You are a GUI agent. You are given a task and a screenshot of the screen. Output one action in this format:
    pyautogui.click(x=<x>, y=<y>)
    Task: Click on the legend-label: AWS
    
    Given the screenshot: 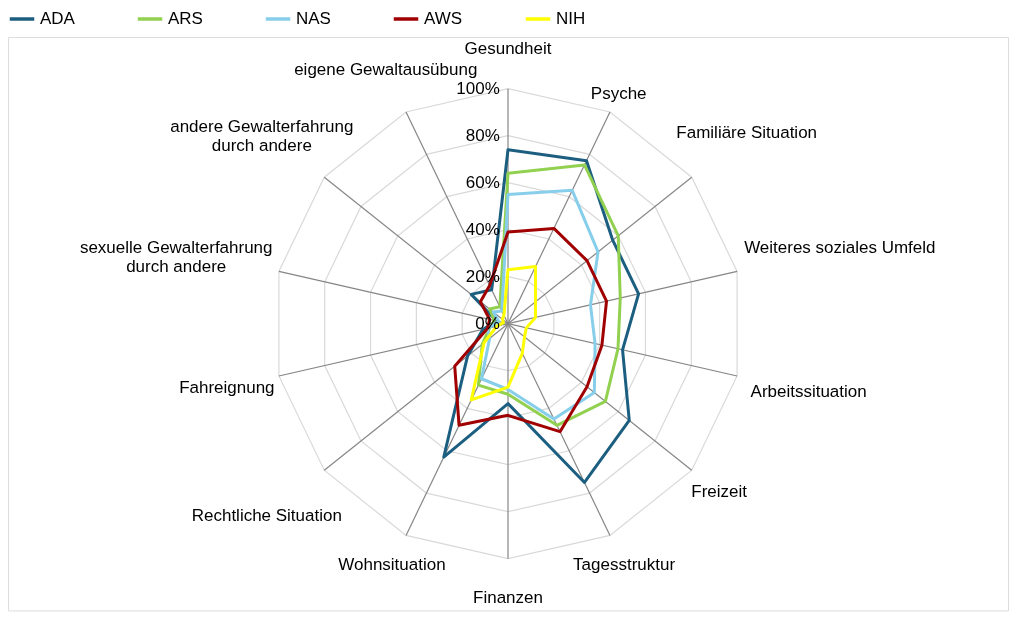 What is the action you would take?
    pyautogui.click(x=443, y=18)
    